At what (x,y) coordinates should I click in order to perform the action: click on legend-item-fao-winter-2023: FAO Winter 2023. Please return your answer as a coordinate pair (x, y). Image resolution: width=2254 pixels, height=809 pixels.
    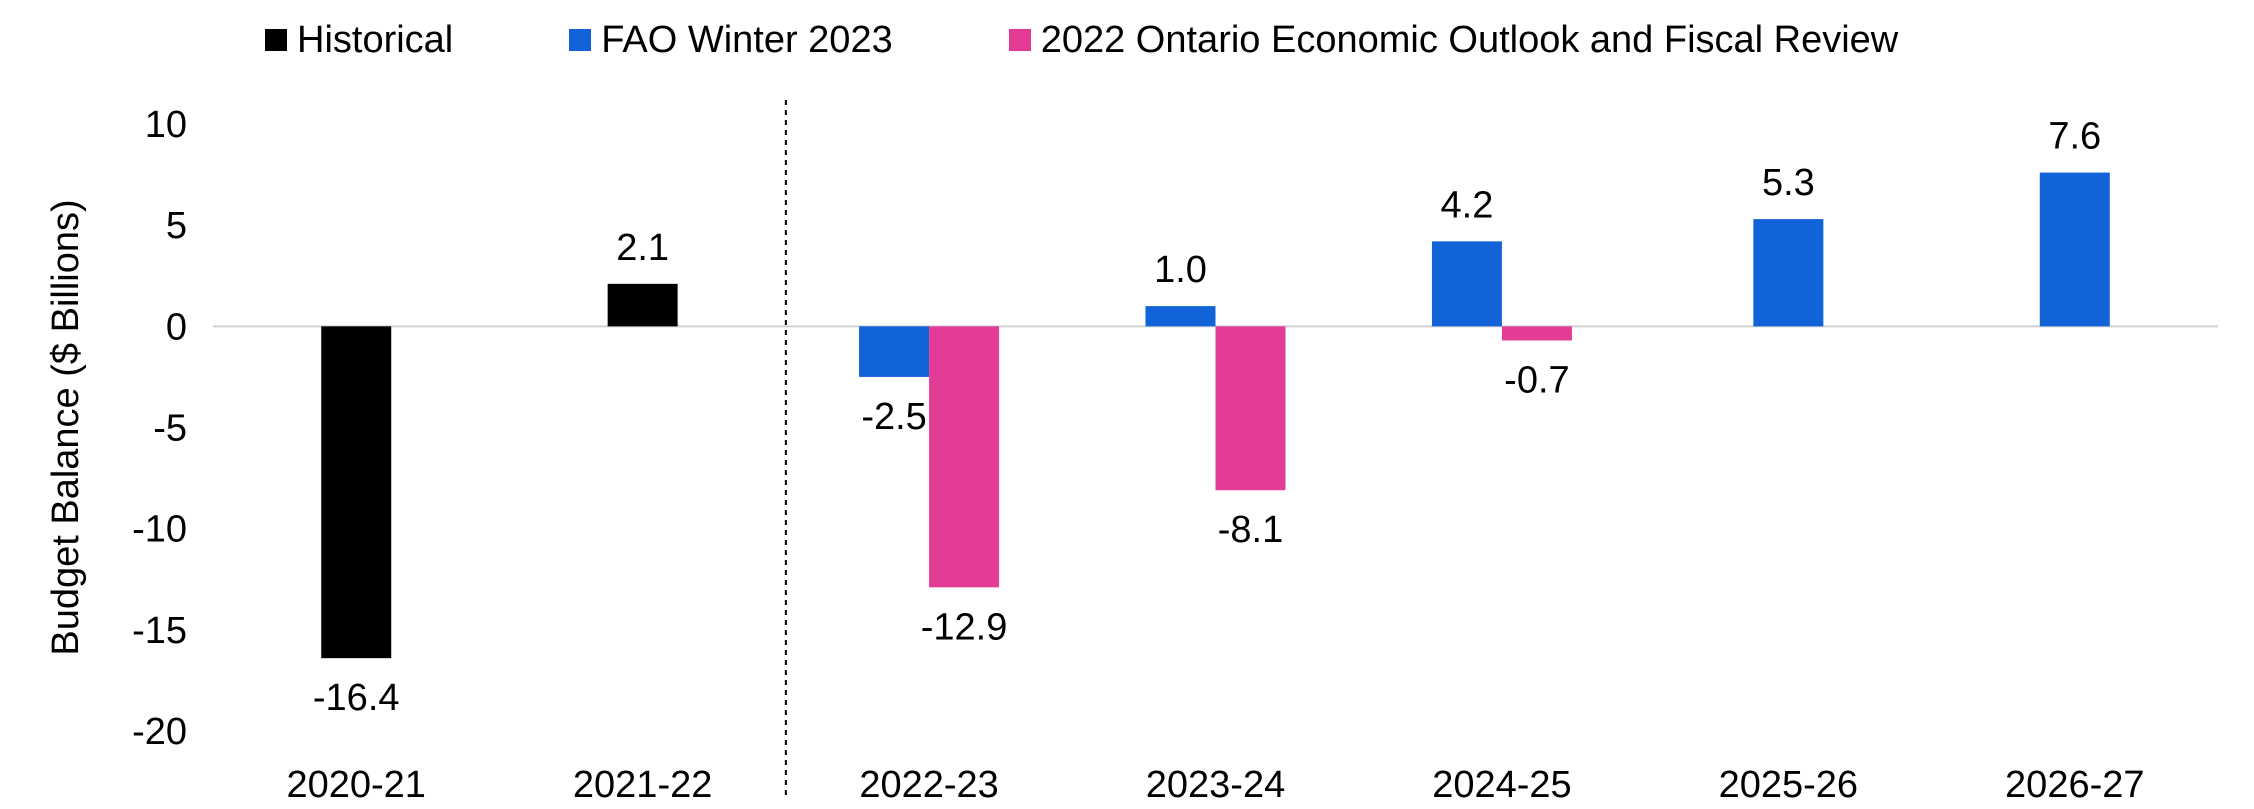
    Looking at the image, I should click on (731, 40).